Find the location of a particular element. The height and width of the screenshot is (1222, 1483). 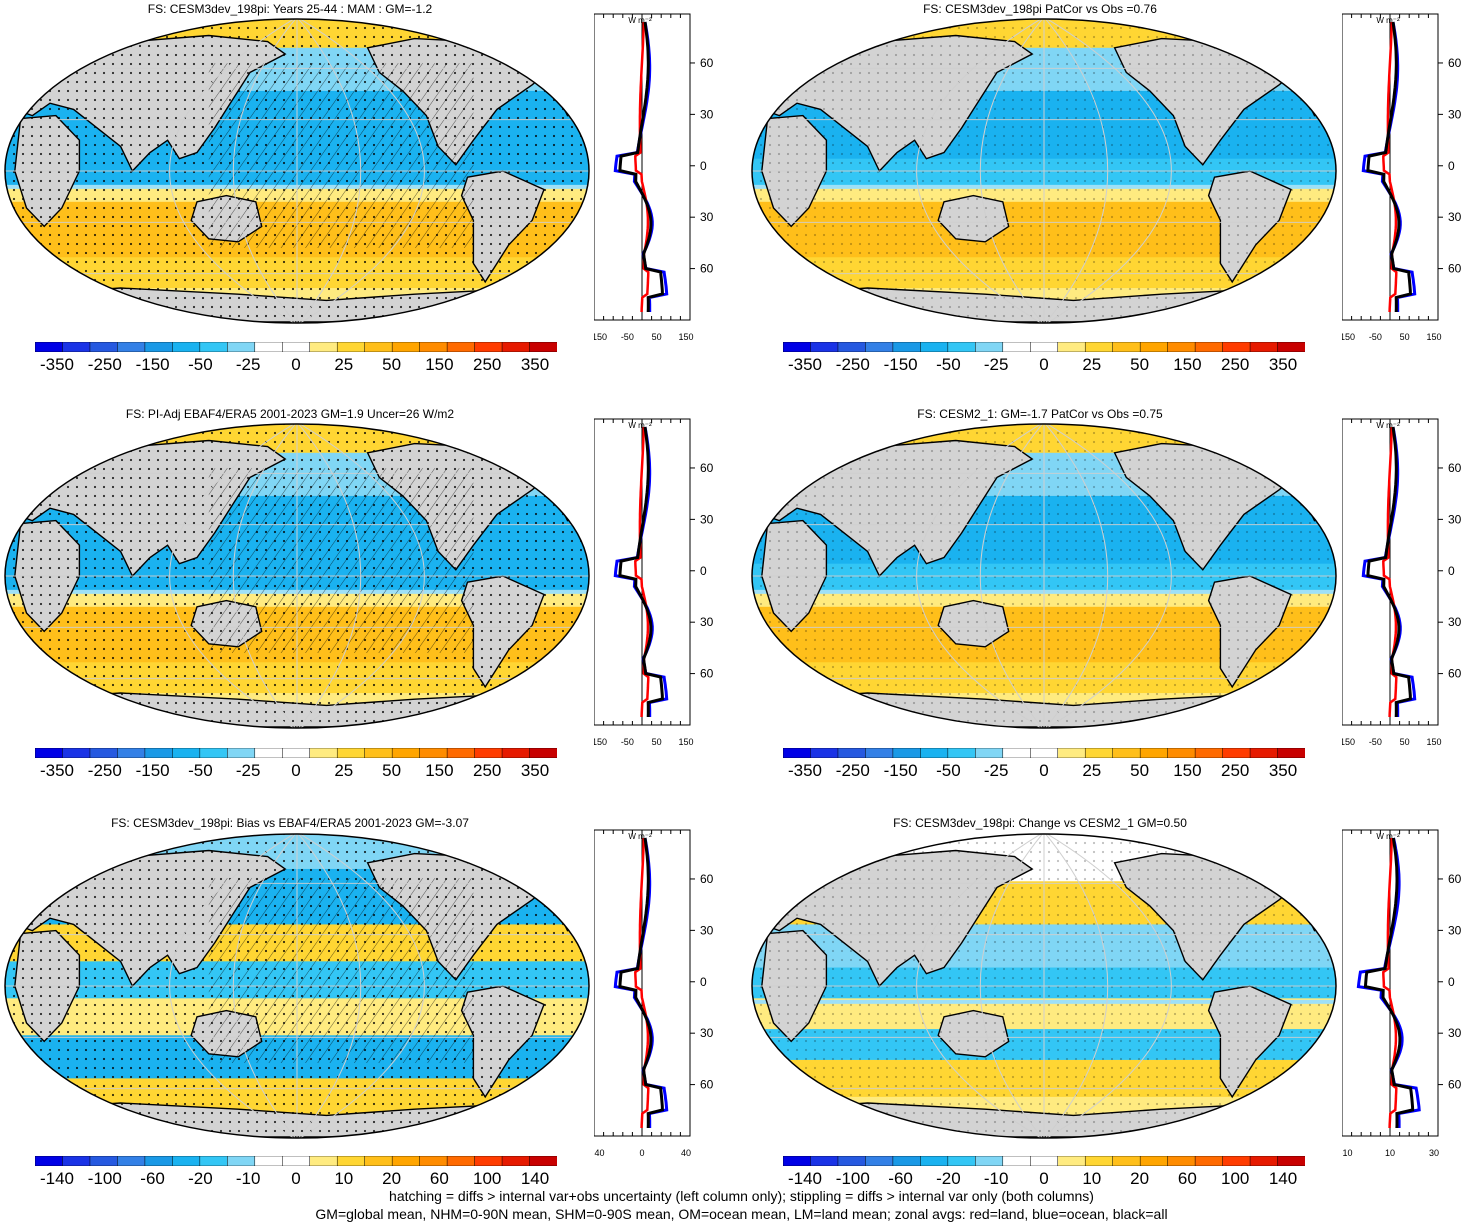

zonal-tick-label: 50 is located at coordinates (1405, 742).